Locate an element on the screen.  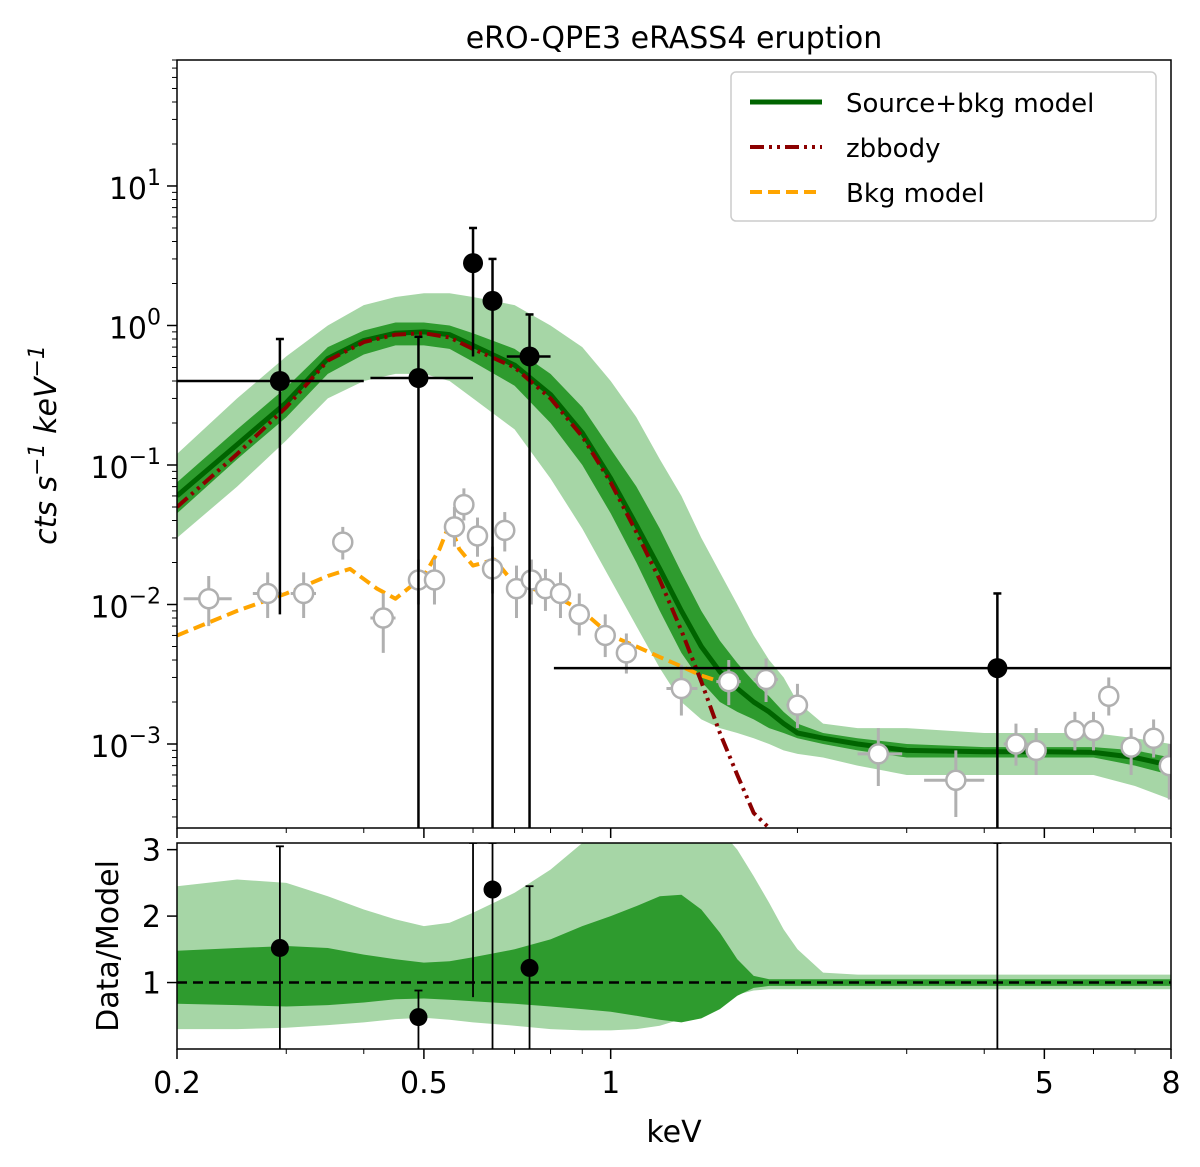
bottom-panel-frame is located at coordinates (674, 946).